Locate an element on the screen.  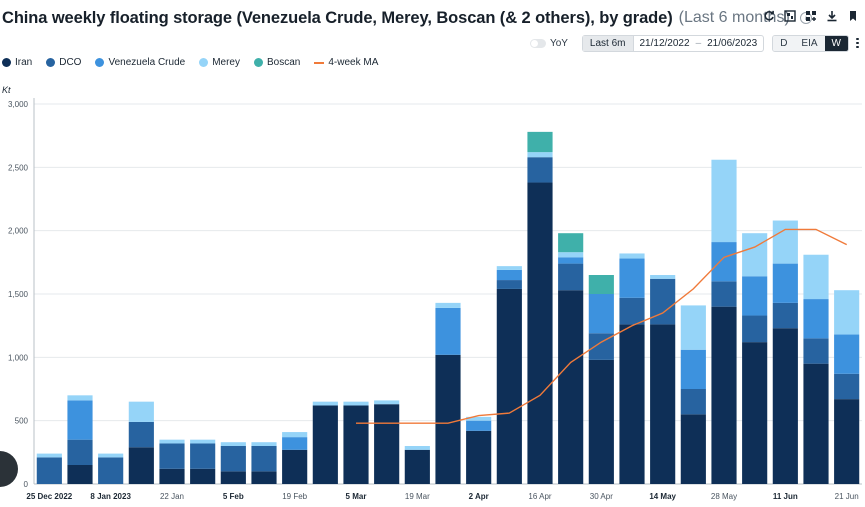
legend-label: Venezuela Crude is located at coordinates (147, 62).